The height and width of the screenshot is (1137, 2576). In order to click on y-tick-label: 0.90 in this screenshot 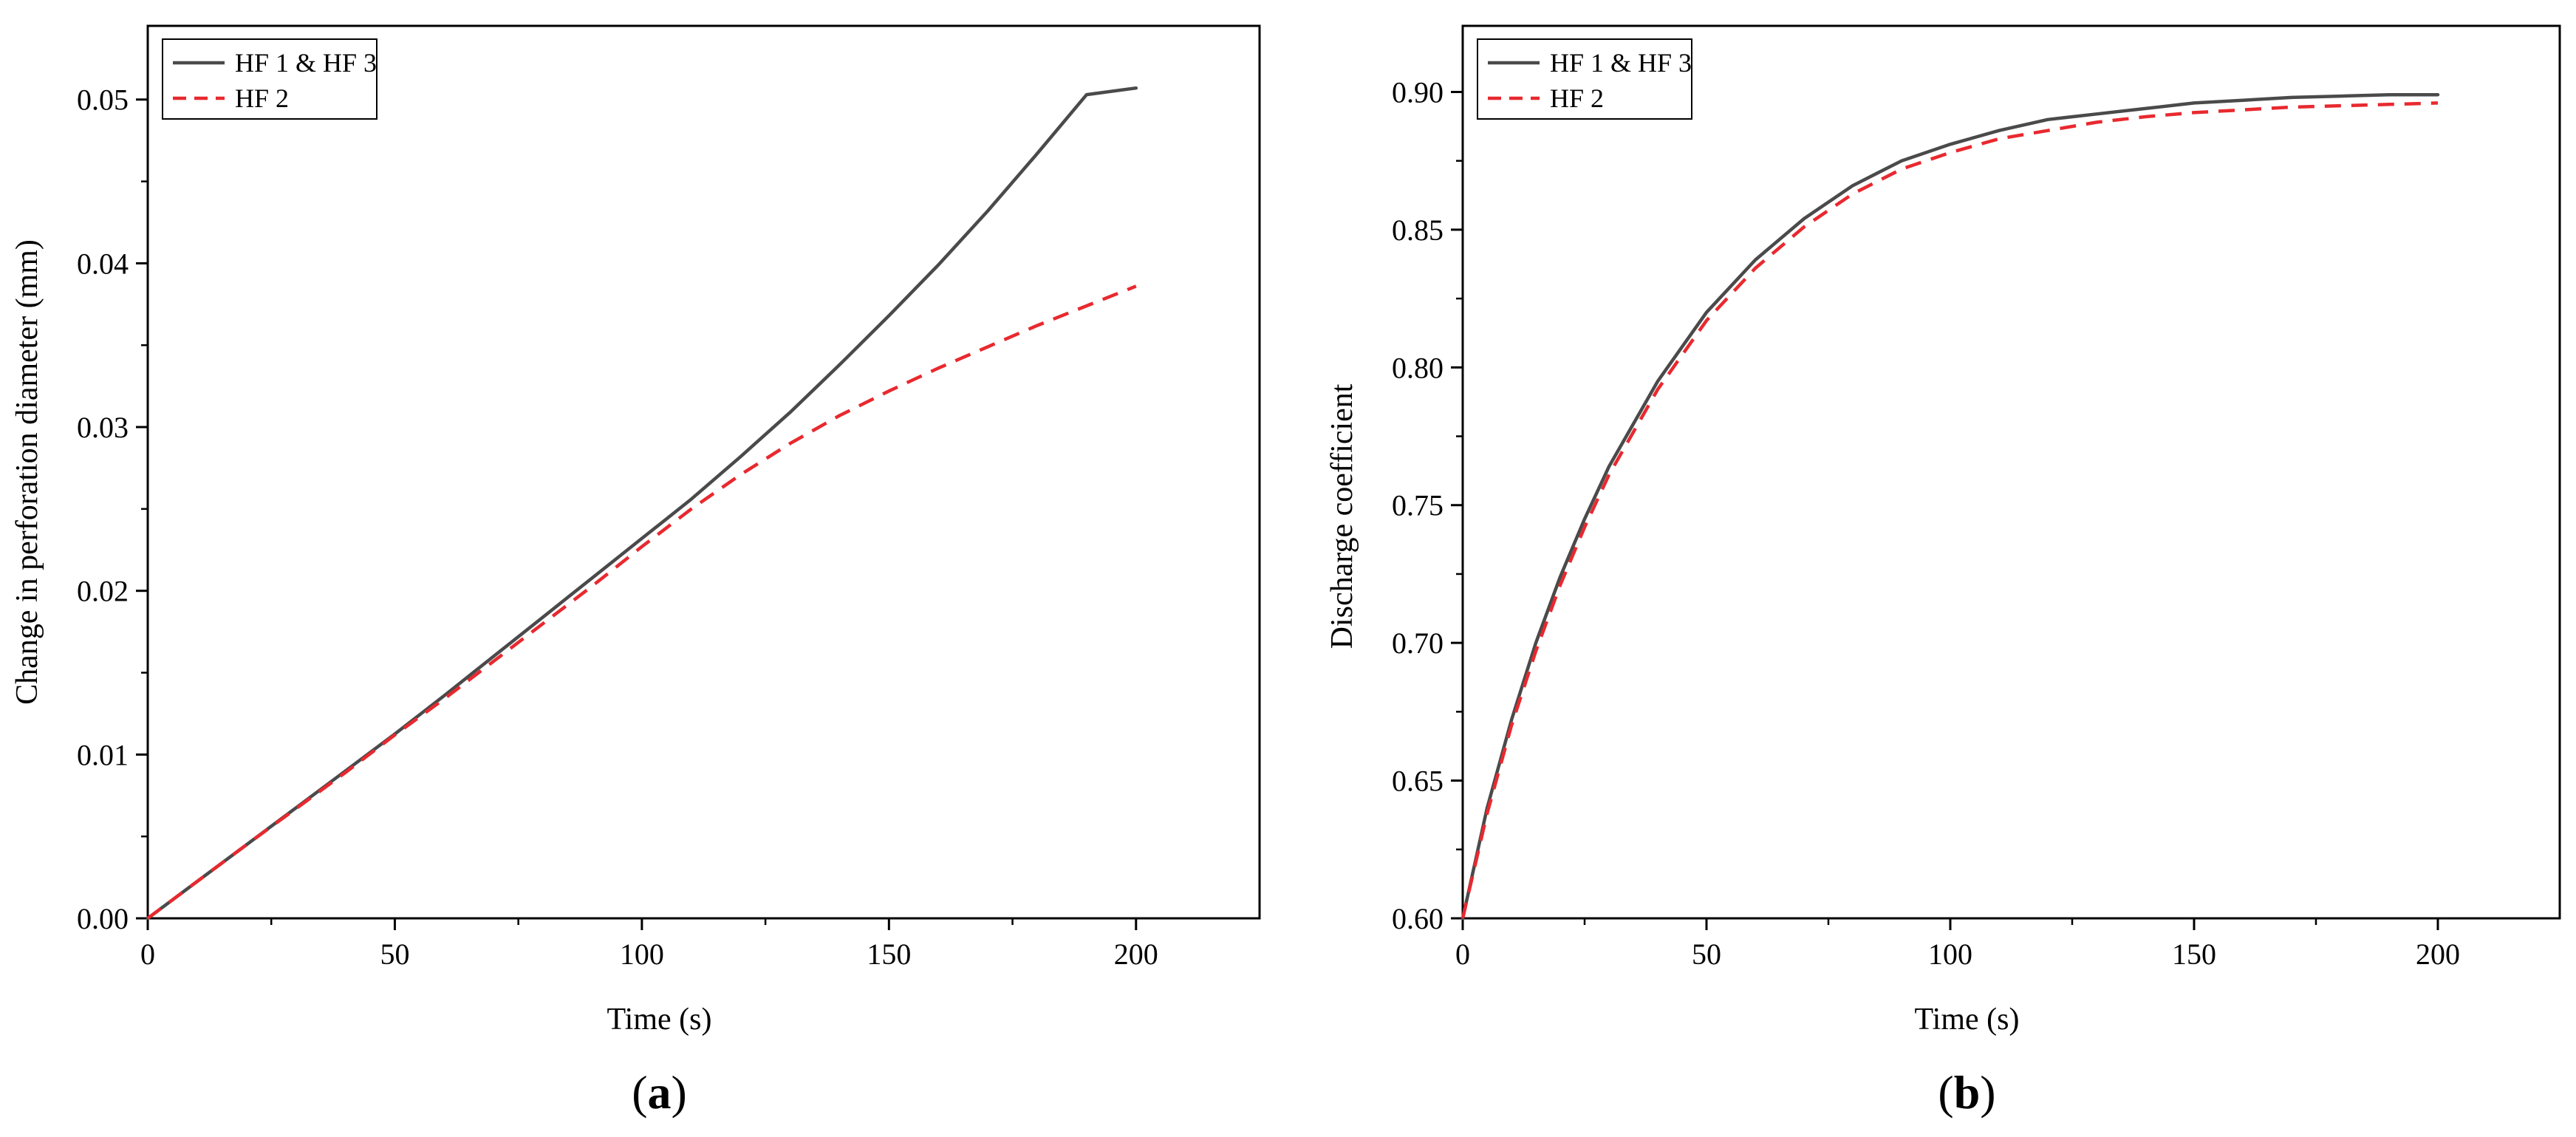, I will do `click(1418, 92)`.